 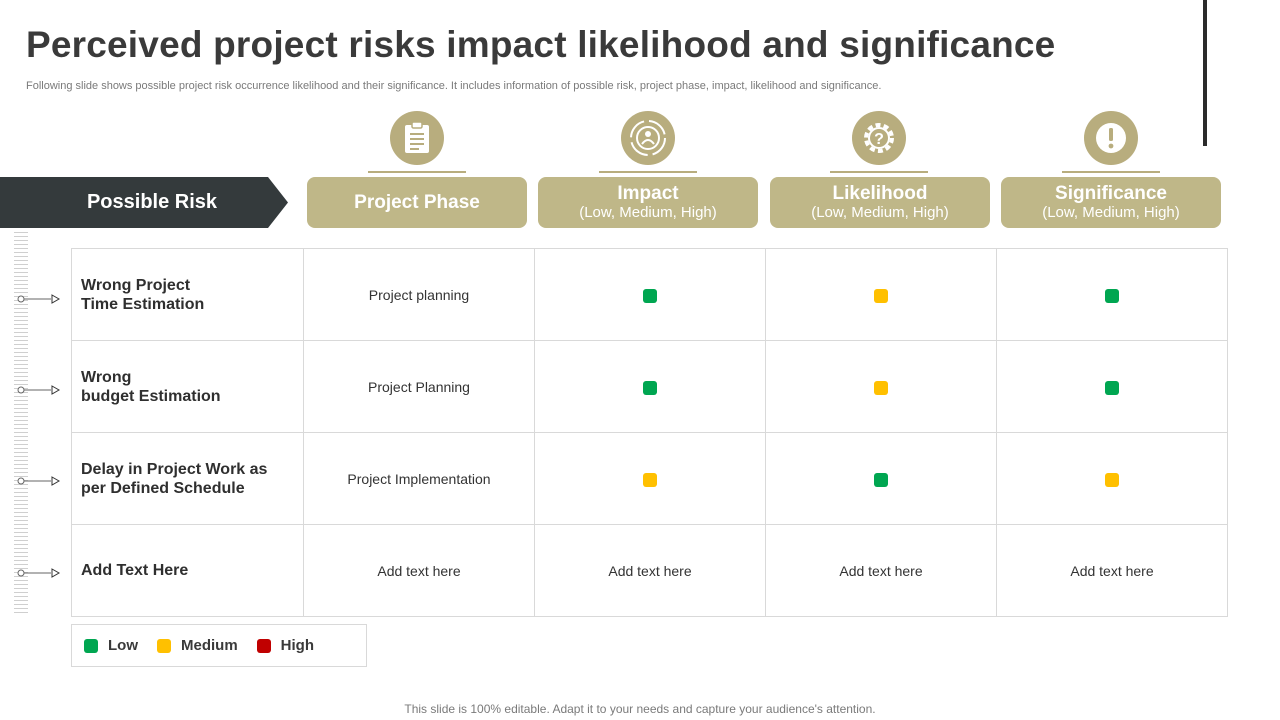 What do you see at coordinates (648, 193) in the screenshot?
I see `header-label: Impact` at bounding box center [648, 193].